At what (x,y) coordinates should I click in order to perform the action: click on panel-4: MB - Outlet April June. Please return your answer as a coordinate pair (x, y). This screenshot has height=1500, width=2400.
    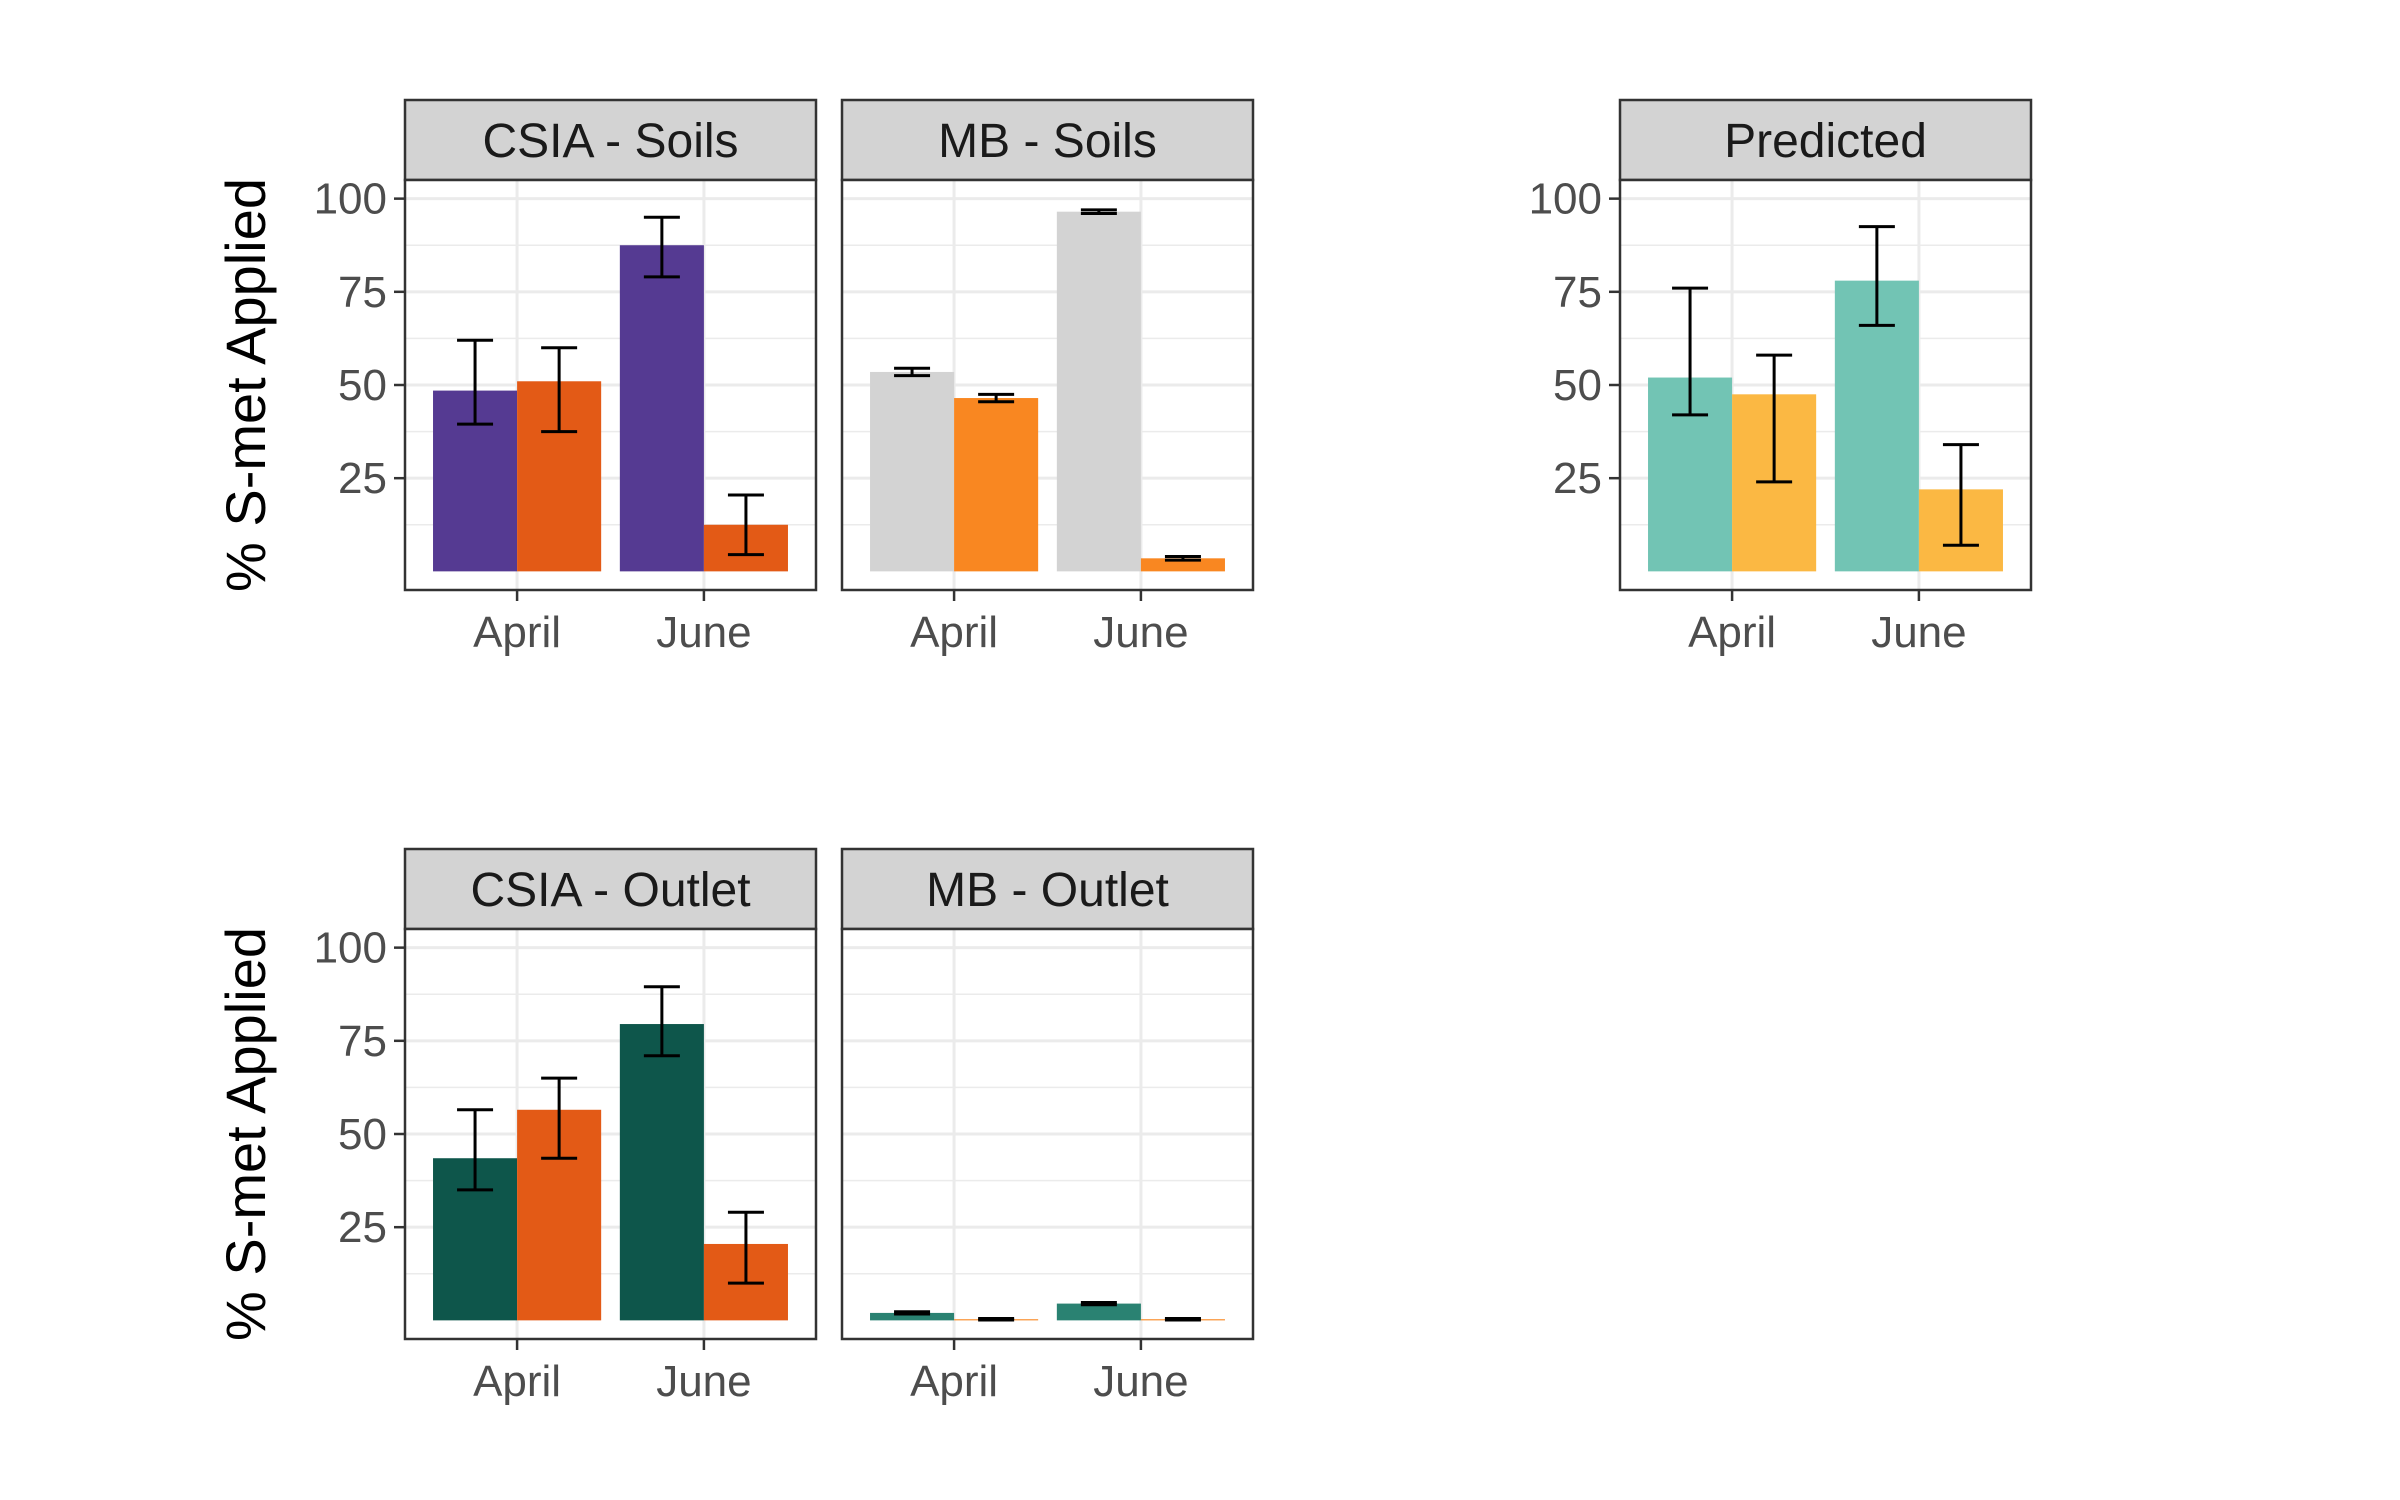
    Looking at the image, I should click on (1047, 1126).